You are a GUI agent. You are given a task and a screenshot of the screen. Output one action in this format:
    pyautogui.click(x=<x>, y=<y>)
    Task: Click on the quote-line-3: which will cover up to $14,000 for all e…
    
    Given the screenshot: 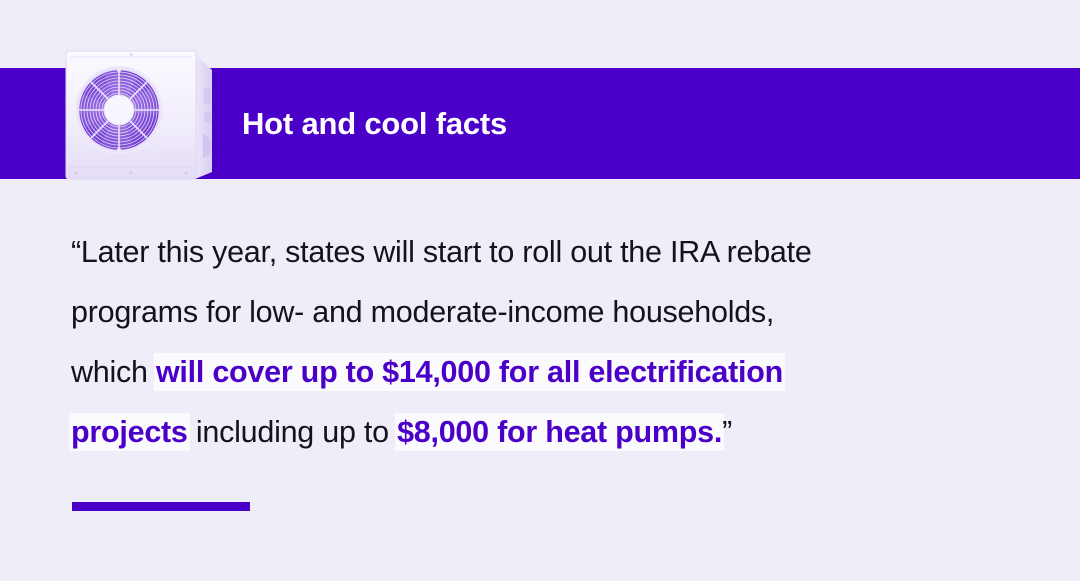 What is the action you would take?
    pyautogui.click(x=536, y=372)
    